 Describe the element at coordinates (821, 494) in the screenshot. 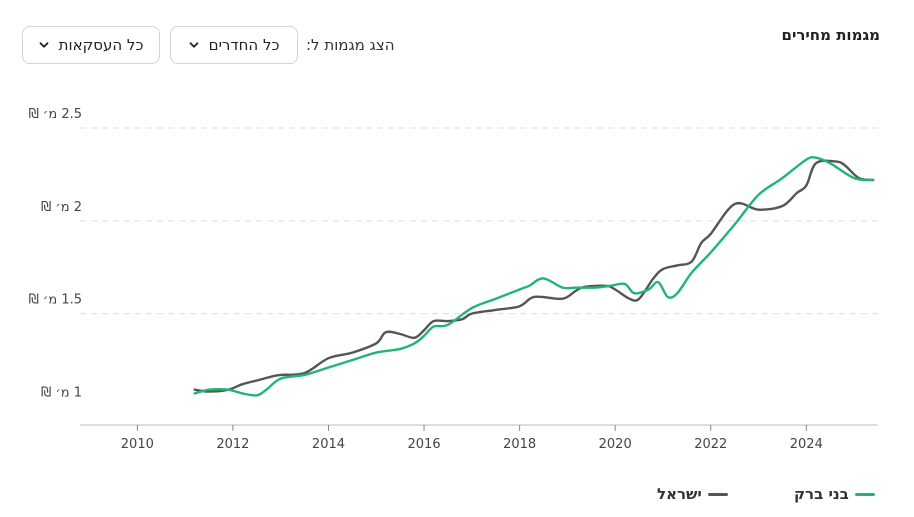

I see `legend-label-bnei-brak: בני ברק` at that location.